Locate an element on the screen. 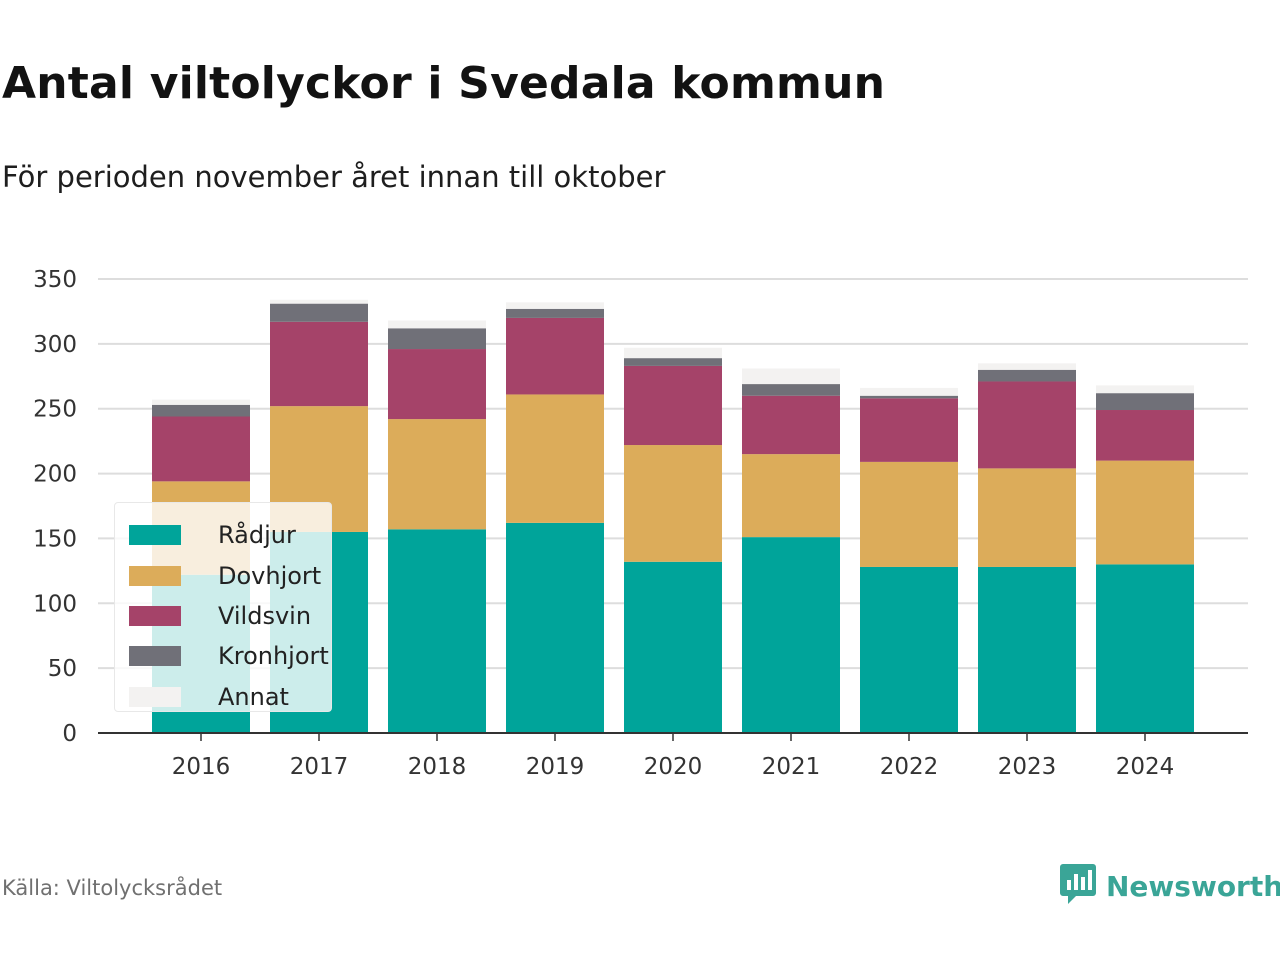 The width and height of the screenshot is (1280, 960). legend-label: Kronhjort is located at coordinates (273, 656).